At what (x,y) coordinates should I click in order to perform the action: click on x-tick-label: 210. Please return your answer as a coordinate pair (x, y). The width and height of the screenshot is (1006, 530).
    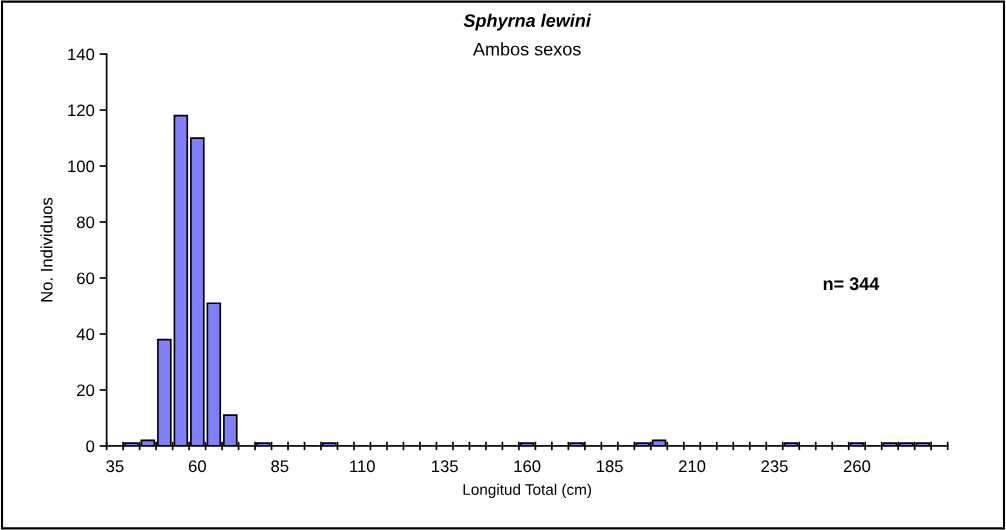
    Looking at the image, I should click on (692, 466).